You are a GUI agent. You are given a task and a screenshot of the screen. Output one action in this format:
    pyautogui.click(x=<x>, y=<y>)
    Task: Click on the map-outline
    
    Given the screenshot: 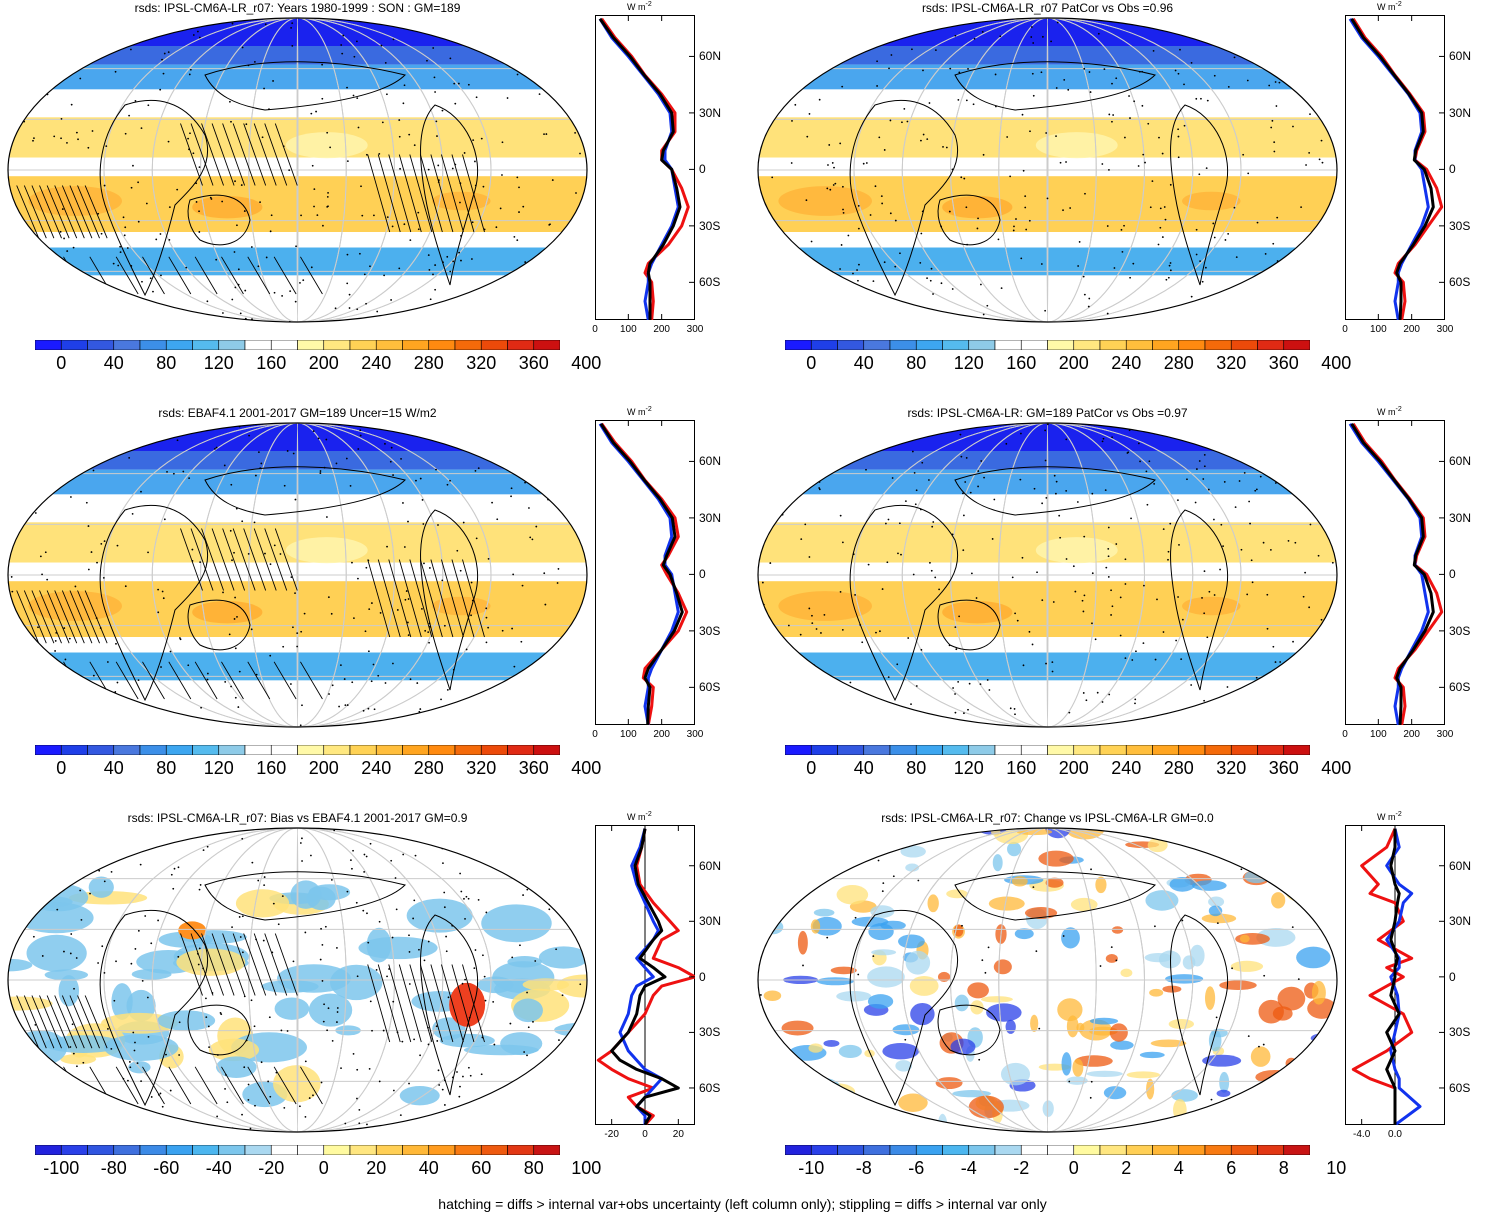 What is the action you would take?
    pyautogui.click(x=1047, y=170)
    